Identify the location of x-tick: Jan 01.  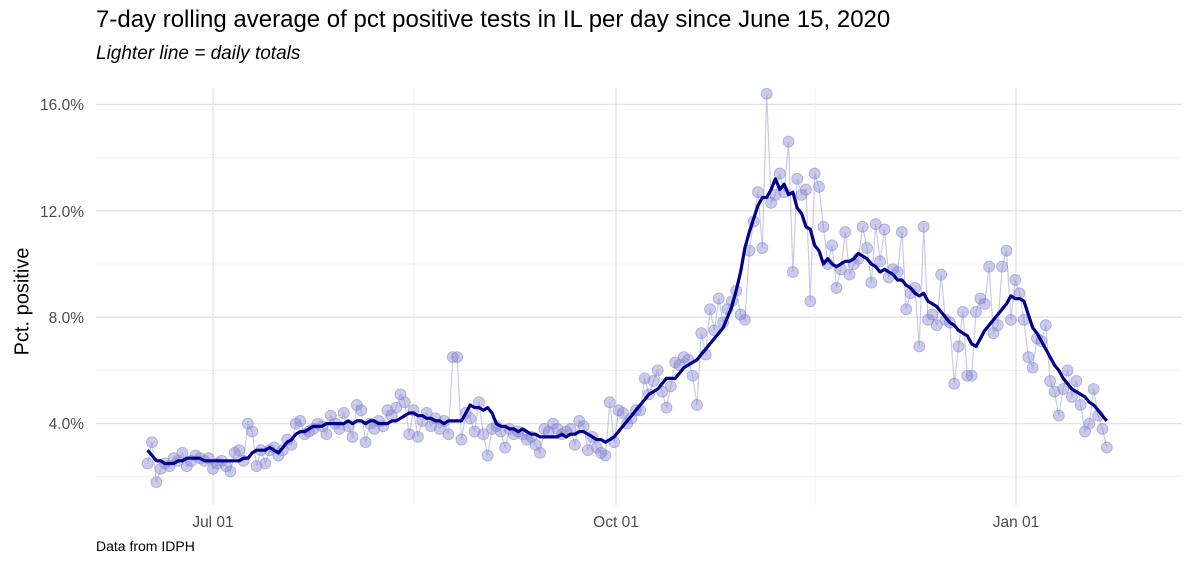
(1016, 522).